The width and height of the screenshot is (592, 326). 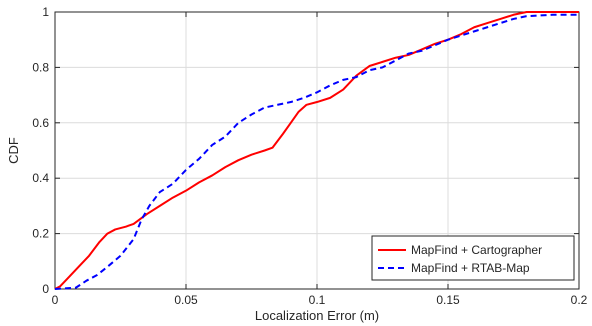 What do you see at coordinates (40, 234) in the screenshot?
I see `y-tick-label: 0.2` at bounding box center [40, 234].